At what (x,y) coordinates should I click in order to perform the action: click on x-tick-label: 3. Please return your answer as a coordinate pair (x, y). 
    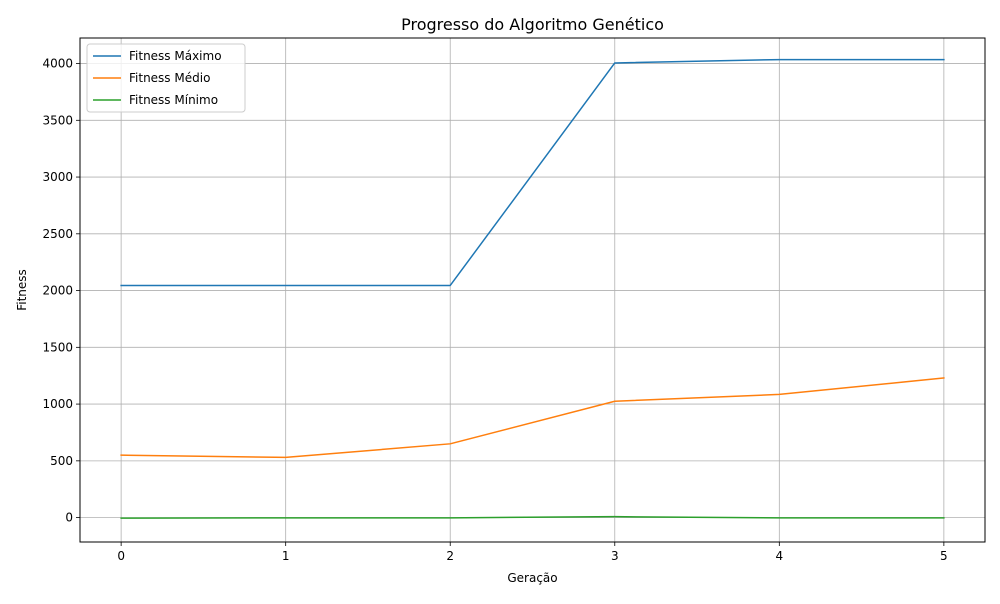
    Looking at the image, I should click on (615, 556).